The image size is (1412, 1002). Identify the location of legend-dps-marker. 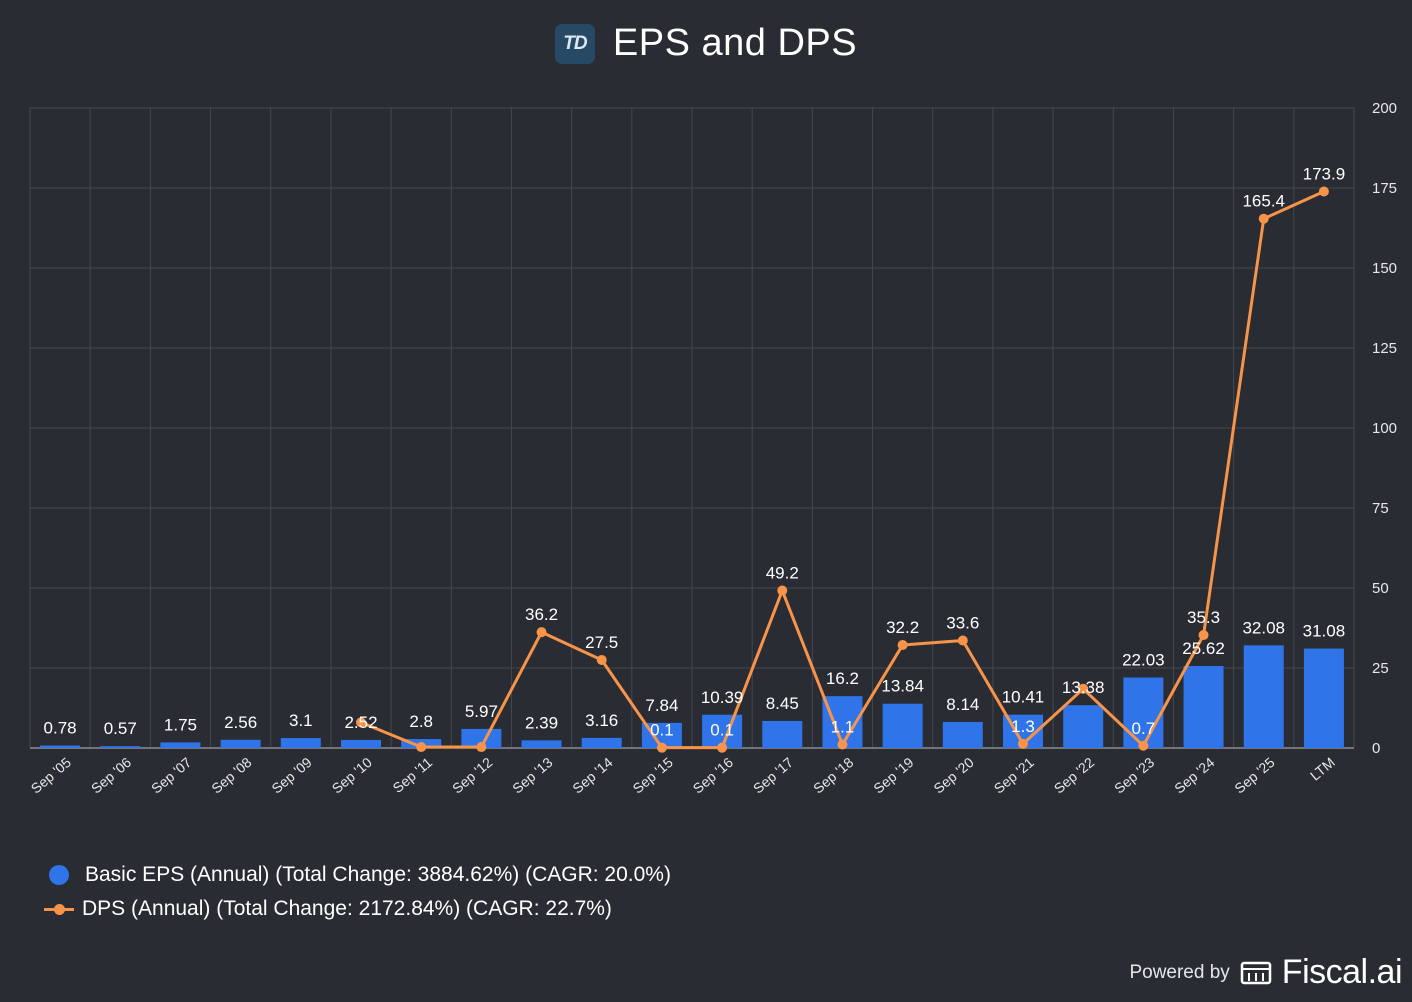
(59, 909).